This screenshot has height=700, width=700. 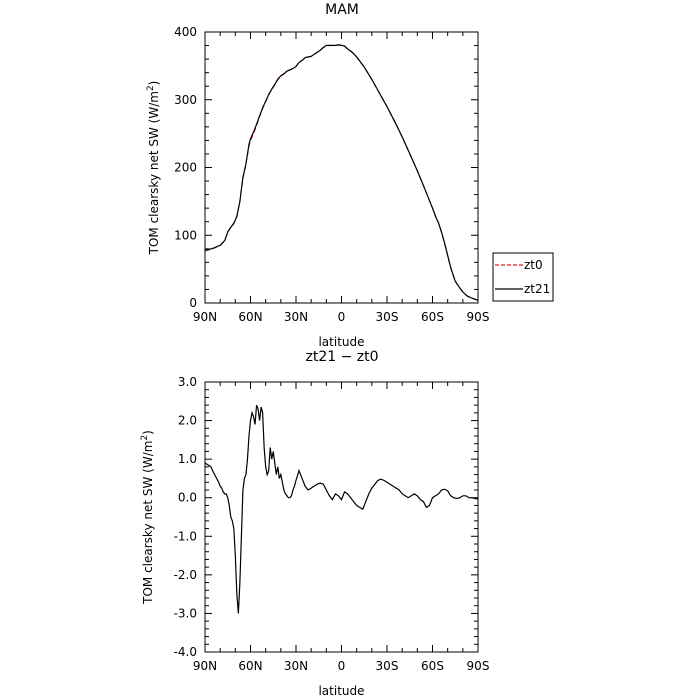 I want to click on series-line-zt21, so click(x=341, y=172).